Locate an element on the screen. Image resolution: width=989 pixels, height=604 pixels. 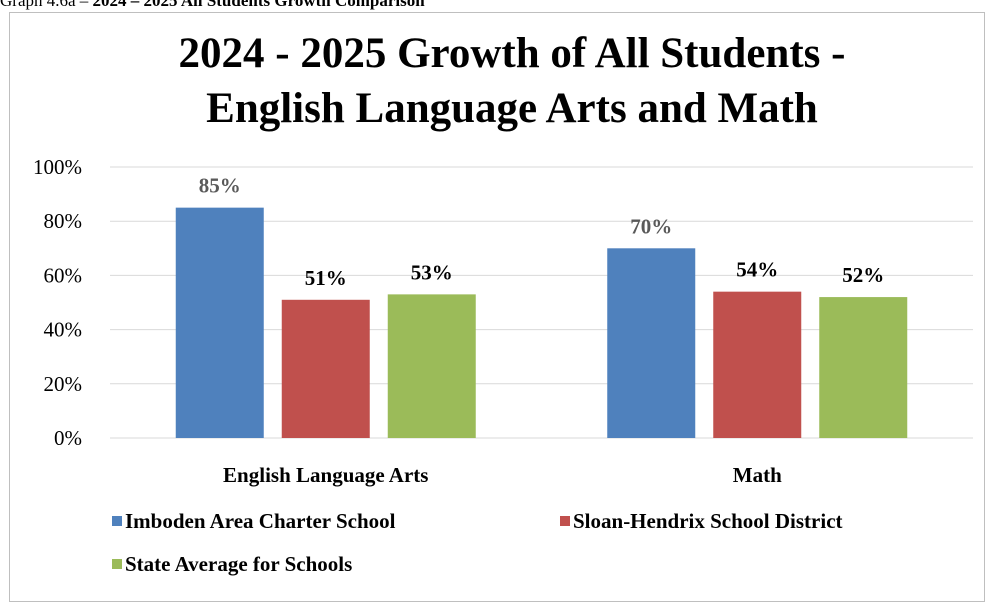
category-label: Math is located at coordinates (757, 475).